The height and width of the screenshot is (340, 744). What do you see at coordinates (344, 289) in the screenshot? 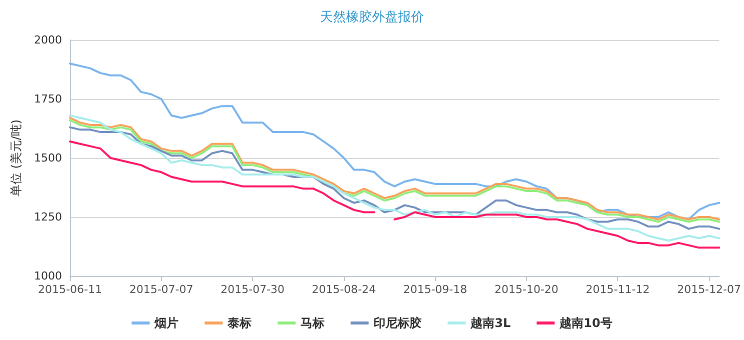
I see `x-tick-label: 2015-08-24` at bounding box center [344, 289].